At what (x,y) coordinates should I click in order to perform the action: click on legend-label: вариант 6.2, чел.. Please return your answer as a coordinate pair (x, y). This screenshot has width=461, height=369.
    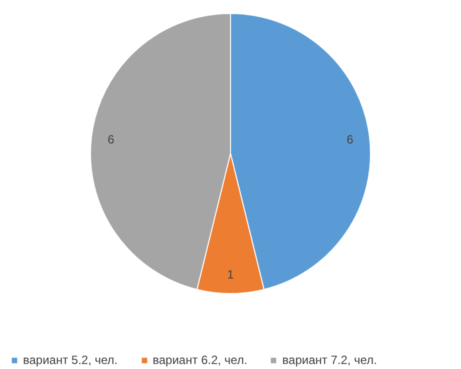
    Looking at the image, I should click on (200, 360).